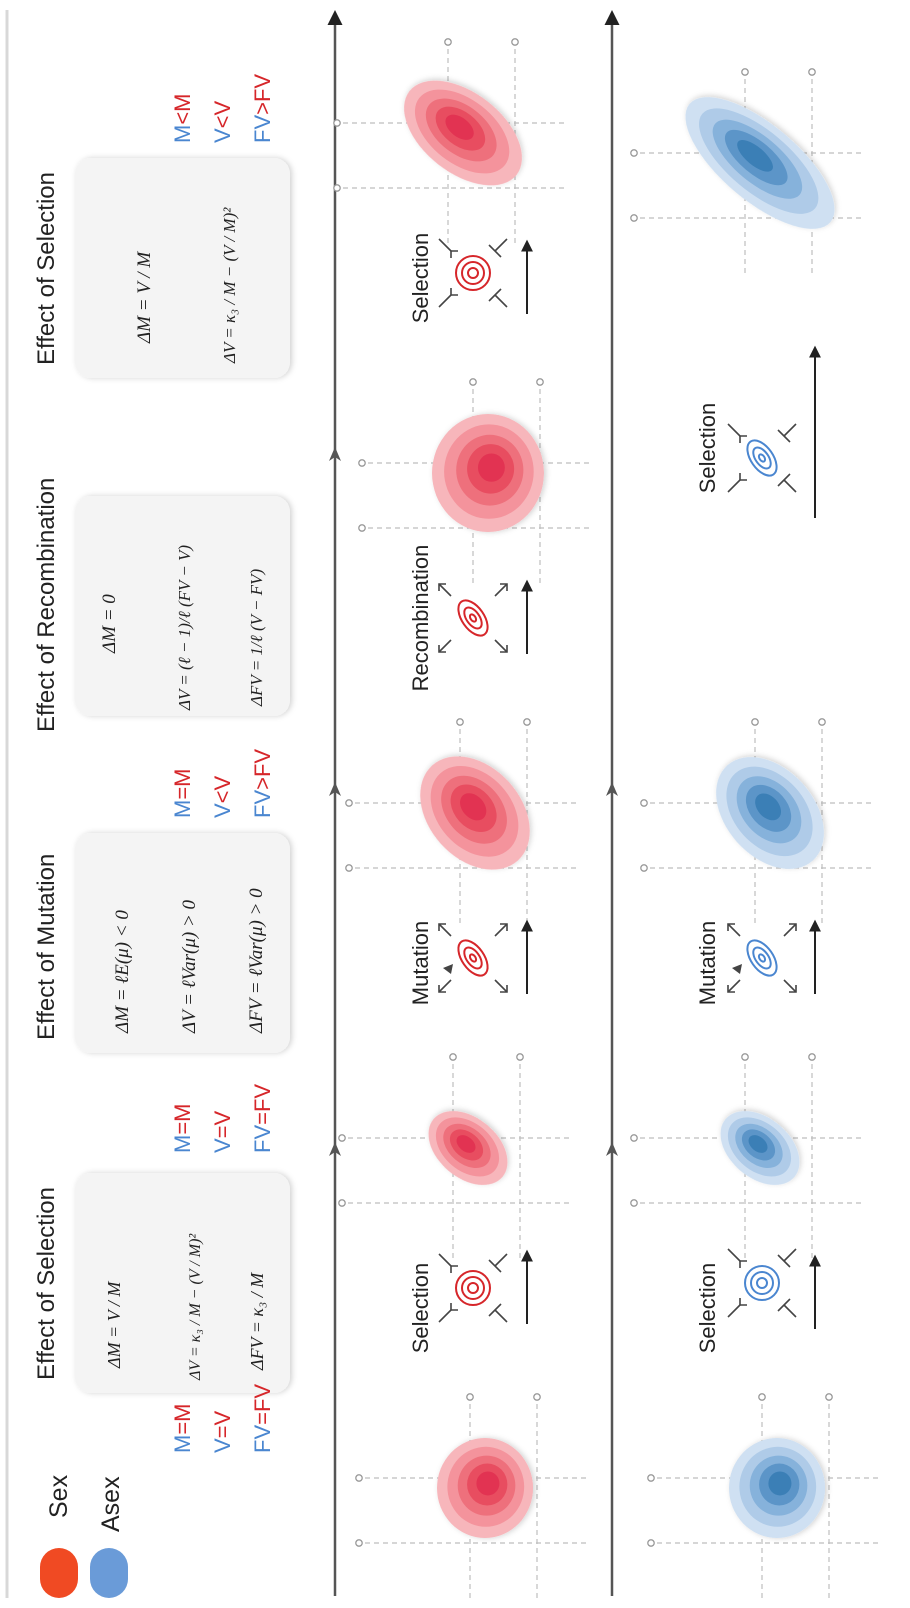 The image size is (910, 1608). I want to click on legend: Sex Asex, so click(84, 1536).